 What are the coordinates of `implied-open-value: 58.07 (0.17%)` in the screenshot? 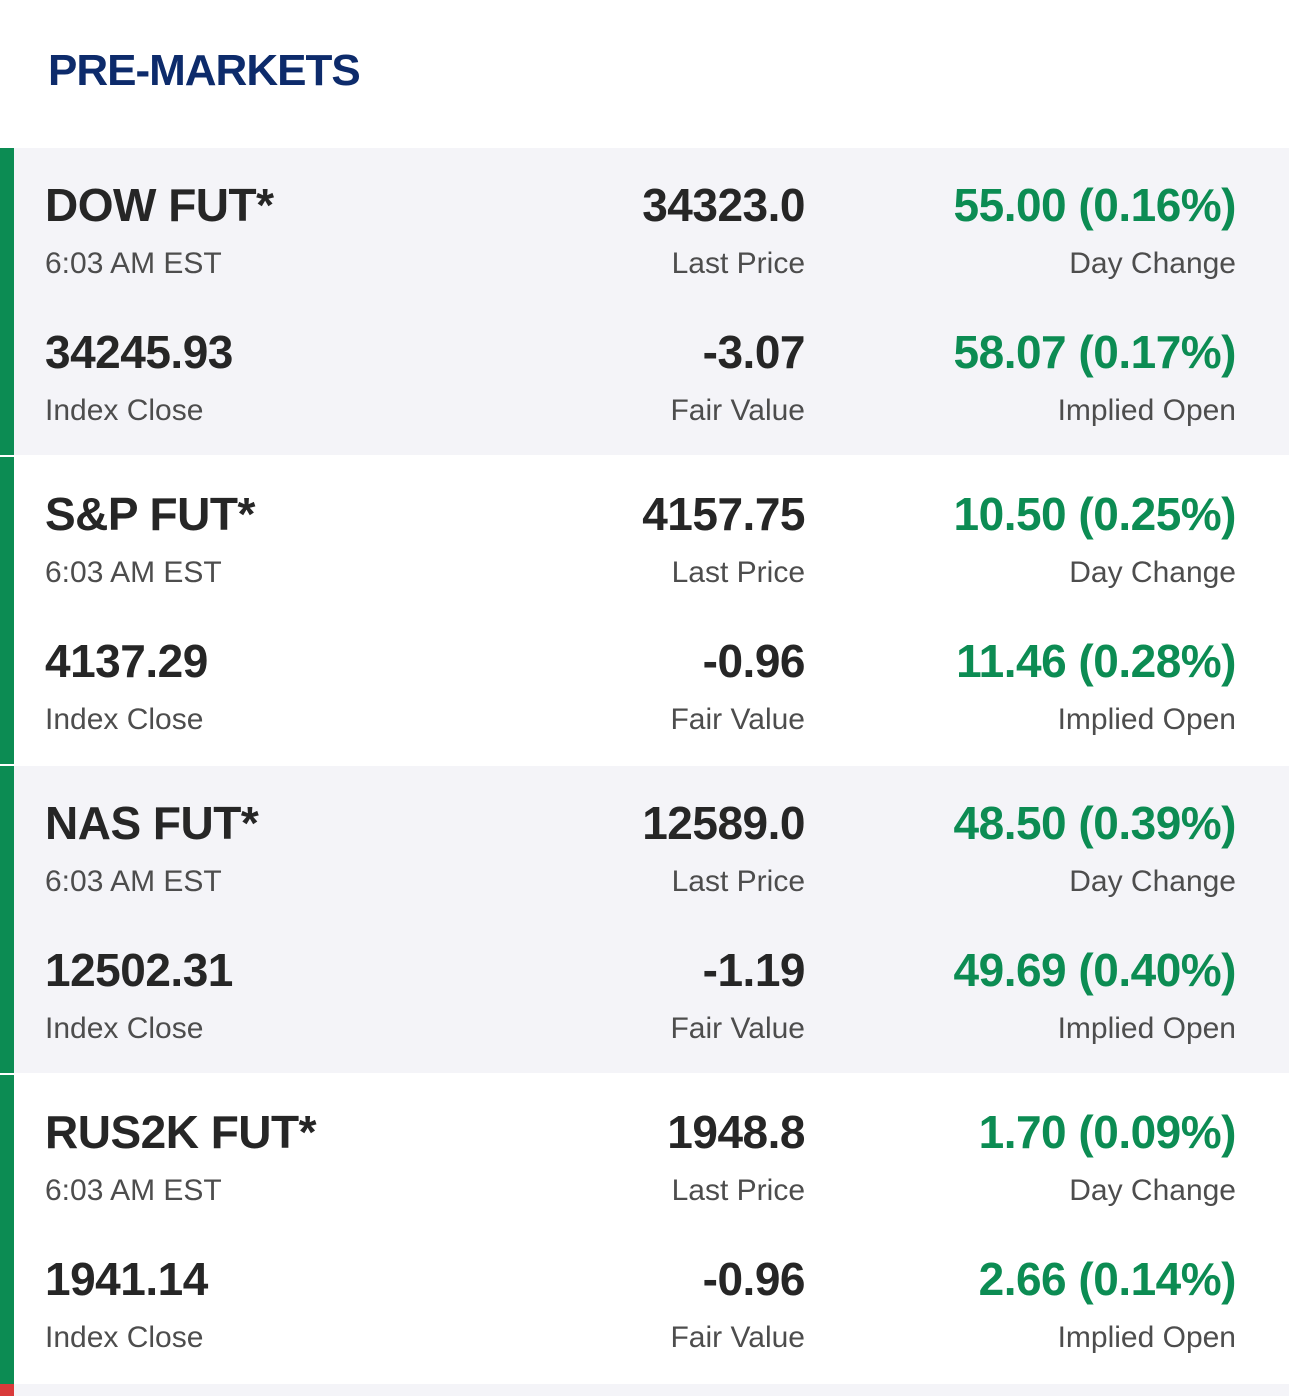 It's located at (1095, 352).